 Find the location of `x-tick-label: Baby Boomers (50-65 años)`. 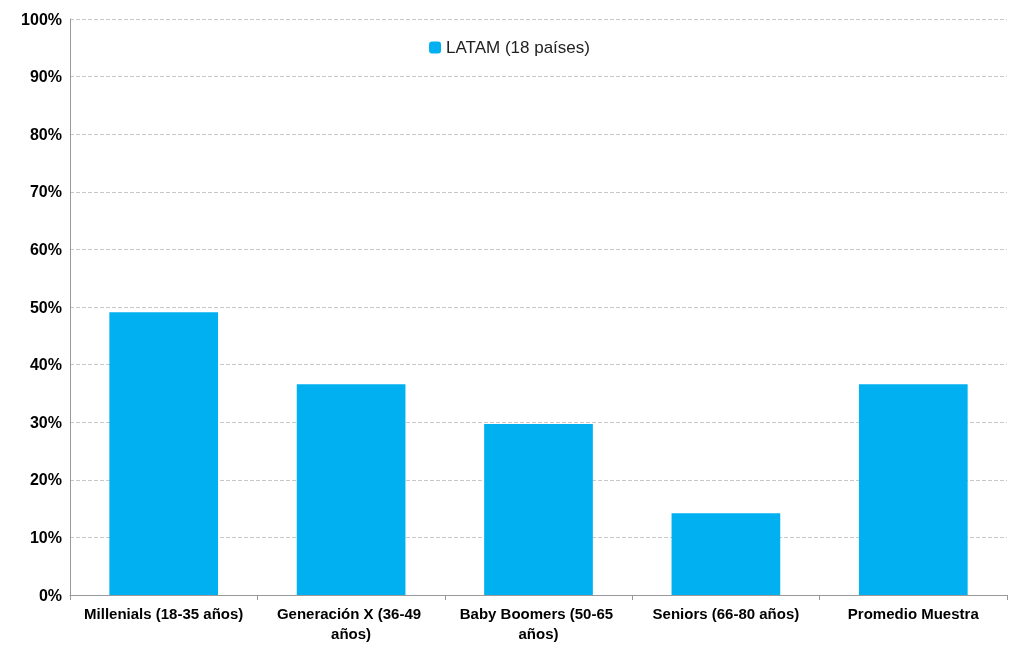

x-tick-label: Baby Boomers (50-65 años) is located at coordinates (538, 623).